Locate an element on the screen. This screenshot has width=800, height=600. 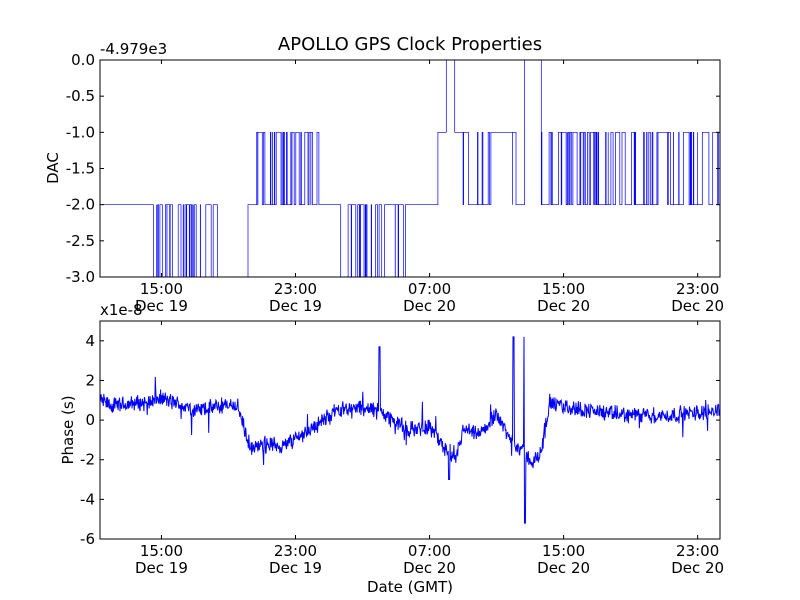
y-tick-label: 4 is located at coordinates (90, 341).